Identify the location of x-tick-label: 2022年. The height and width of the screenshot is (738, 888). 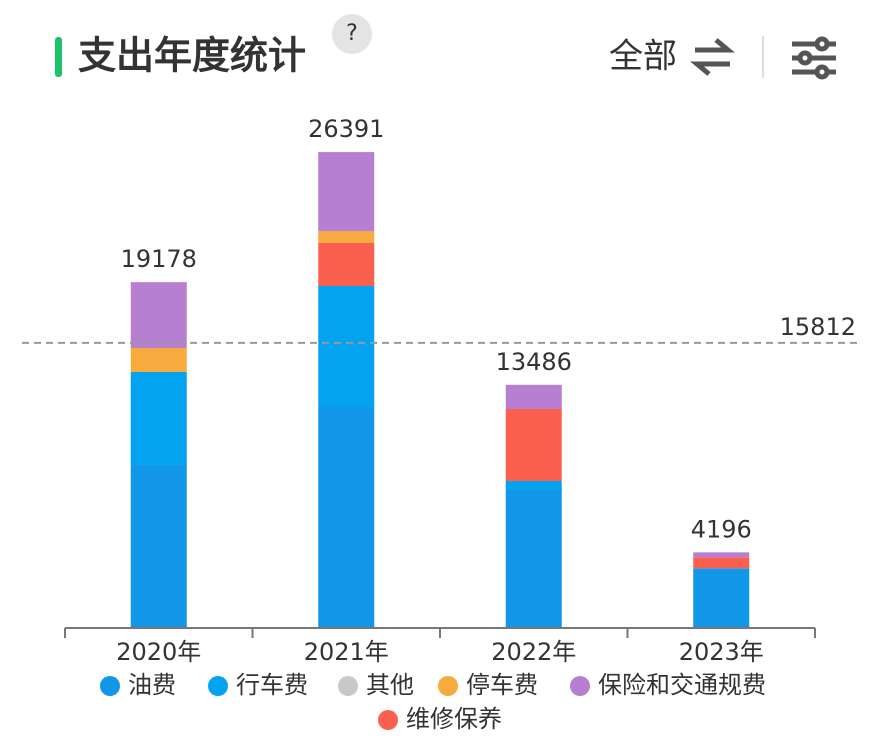
(533, 652).